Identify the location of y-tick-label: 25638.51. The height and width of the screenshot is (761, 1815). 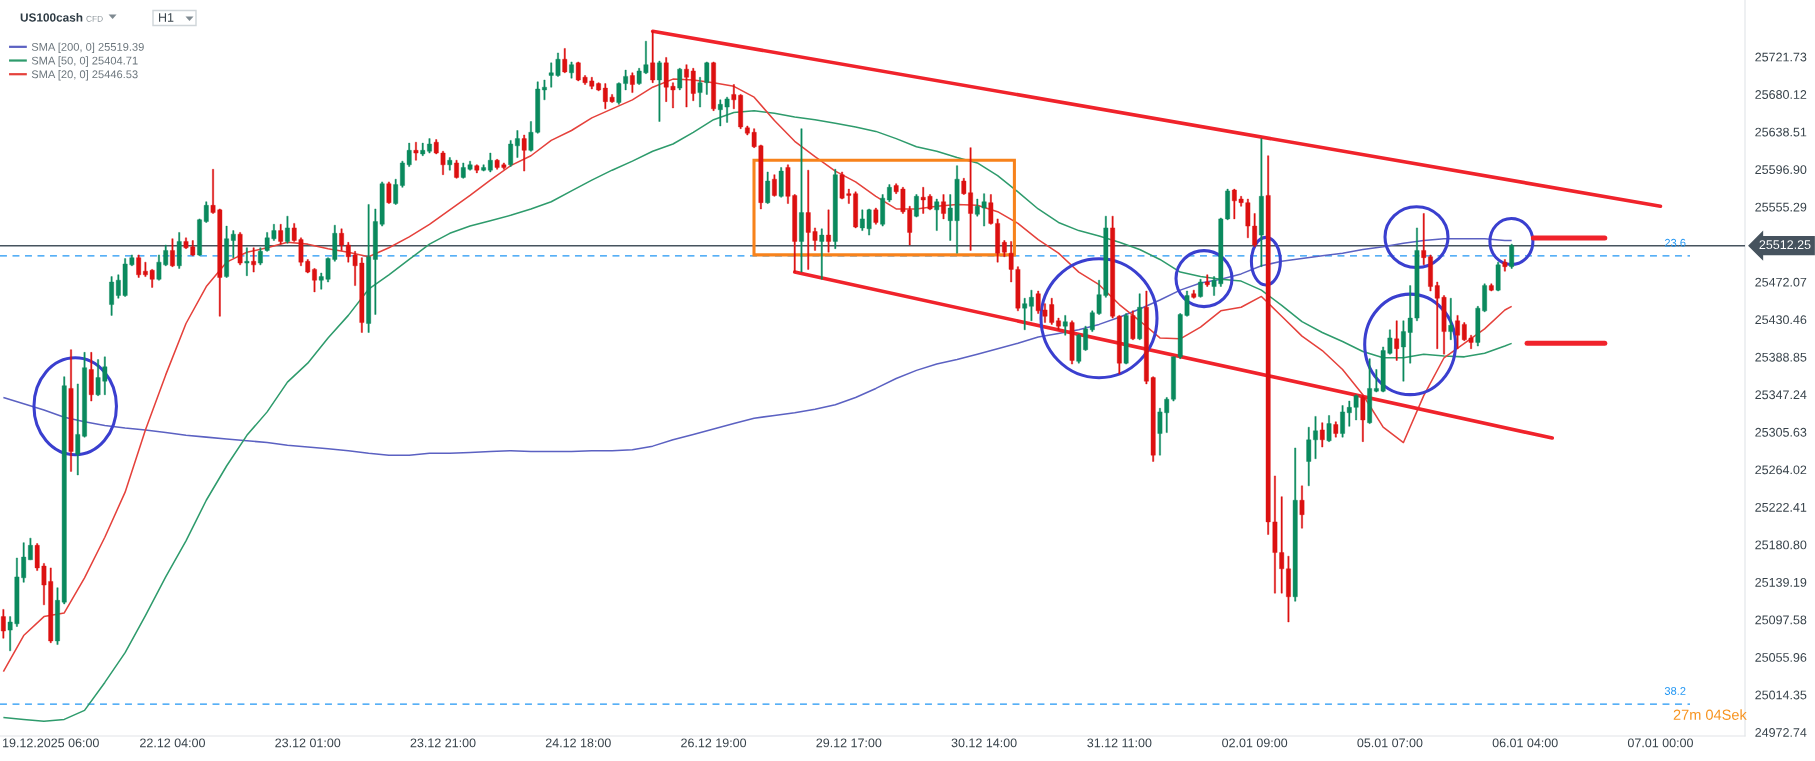
(1781, 132).